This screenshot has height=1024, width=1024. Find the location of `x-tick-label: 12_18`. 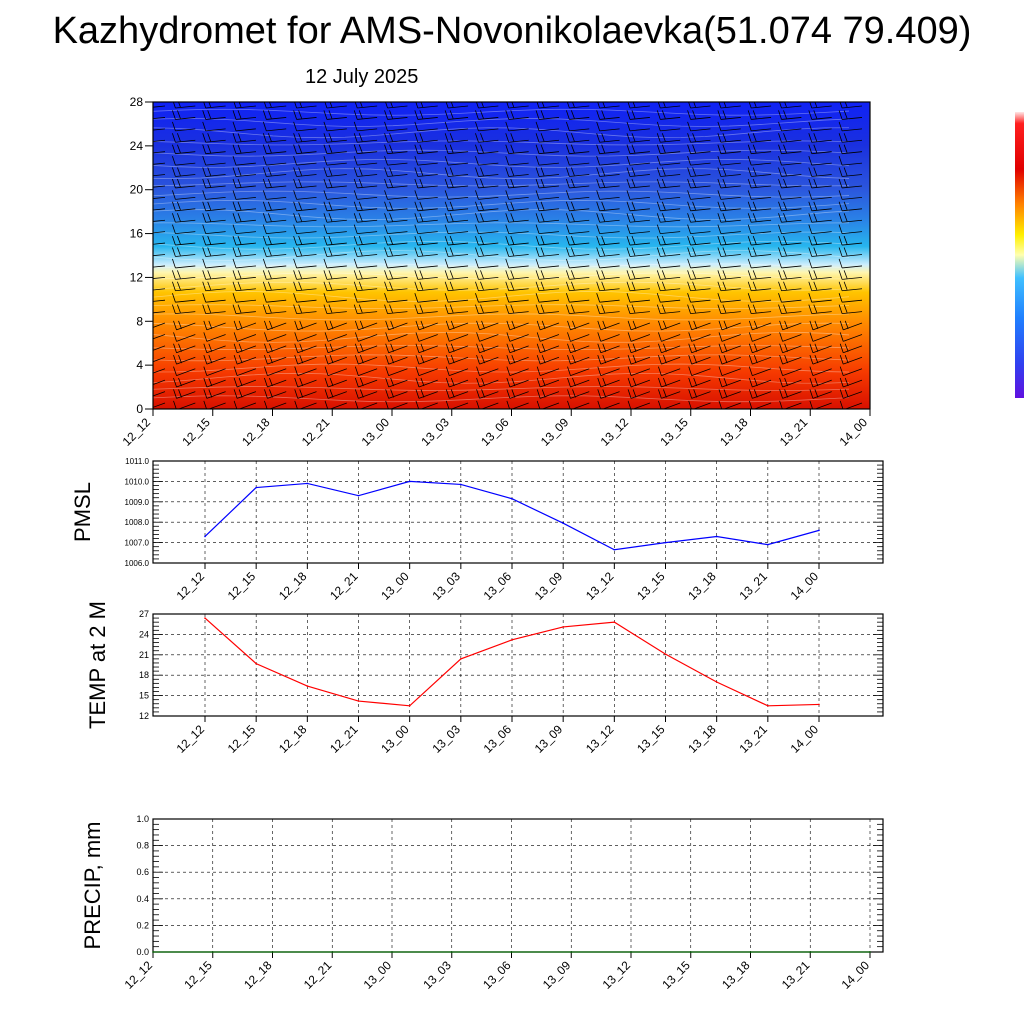

x-tick-label: 12_18 is located at coordinates (258, 975).